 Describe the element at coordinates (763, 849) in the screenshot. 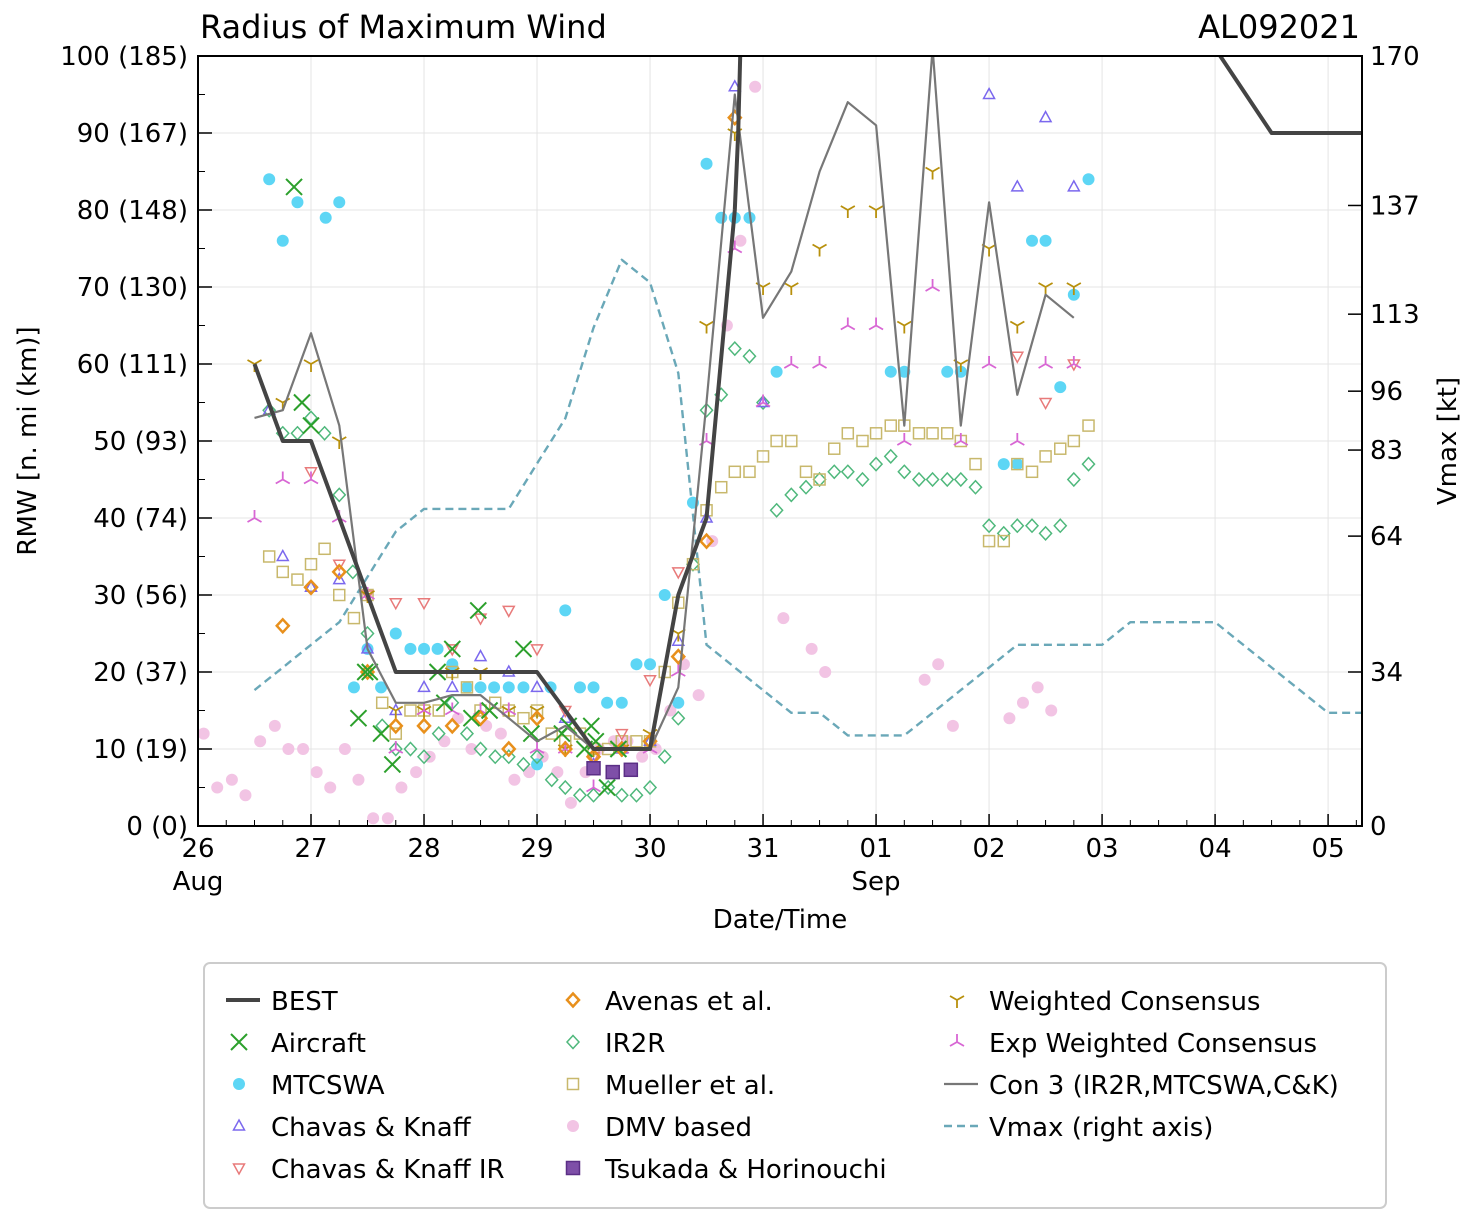

I see `x-tick-label: 31` at that location.